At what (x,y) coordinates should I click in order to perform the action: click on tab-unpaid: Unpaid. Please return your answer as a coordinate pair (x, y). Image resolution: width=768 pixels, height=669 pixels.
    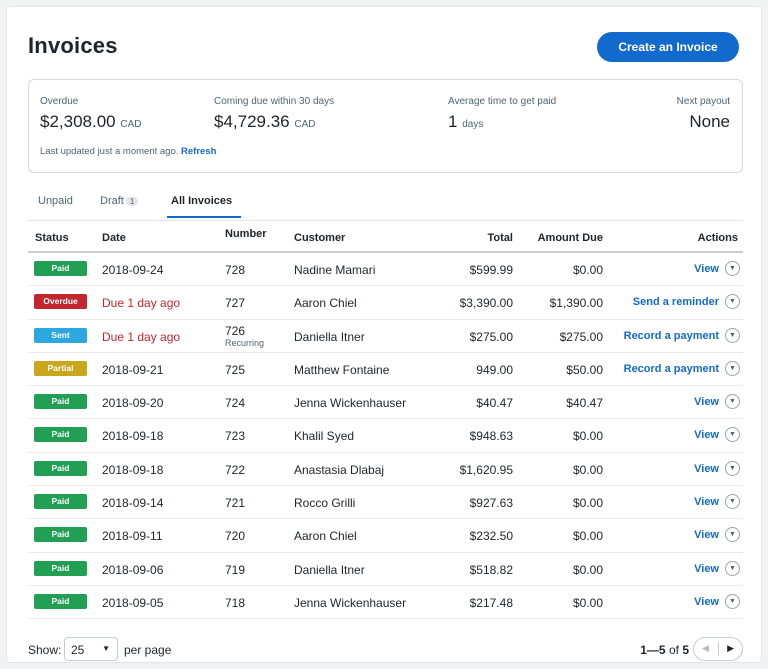
    Looking at the image, I should click on (55, 201).